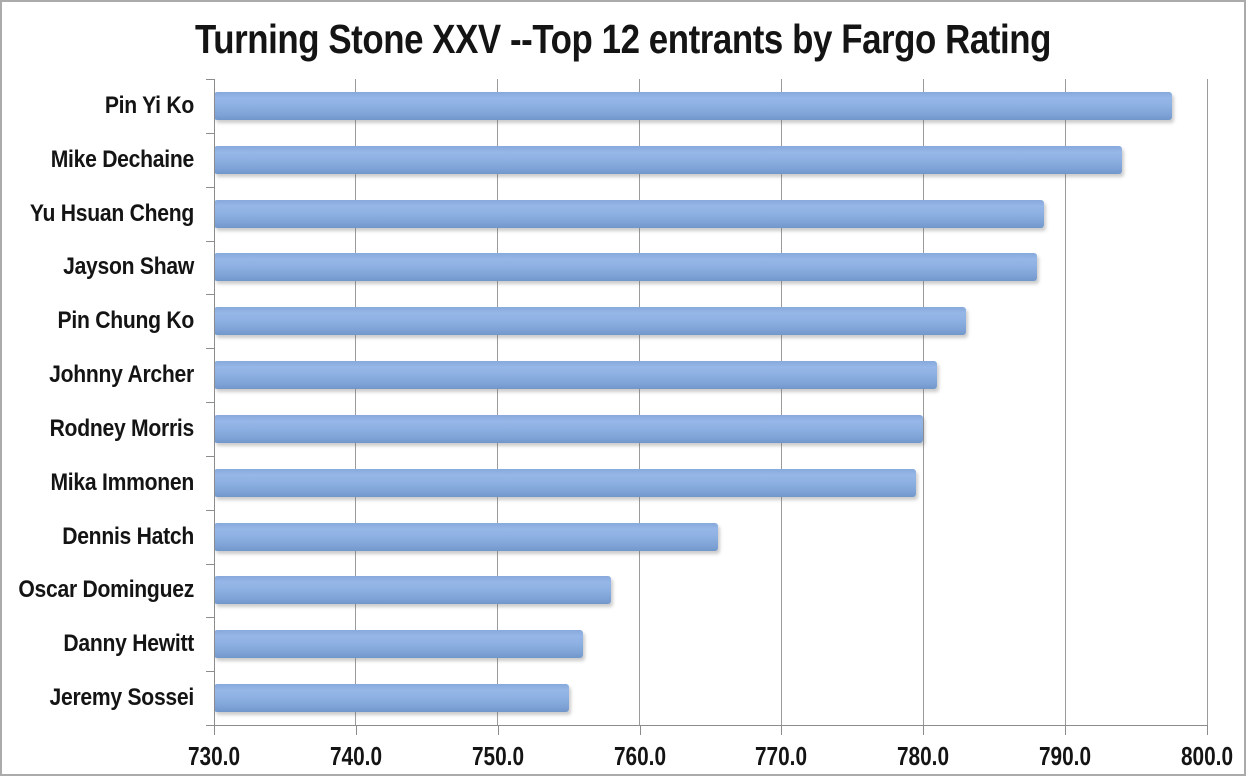 Image resolution: width=1246 pixels, height=776 pixels. I want to click on category-label: Rodney Morris, so click(122, 428).